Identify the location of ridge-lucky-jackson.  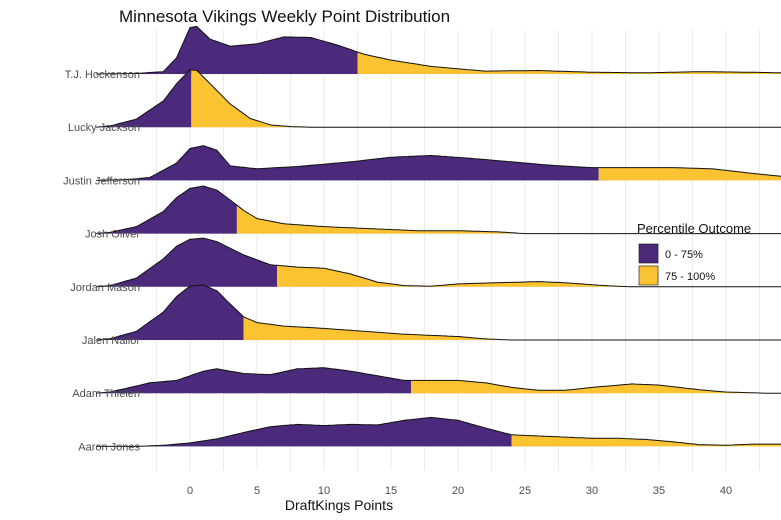
(438, 98).